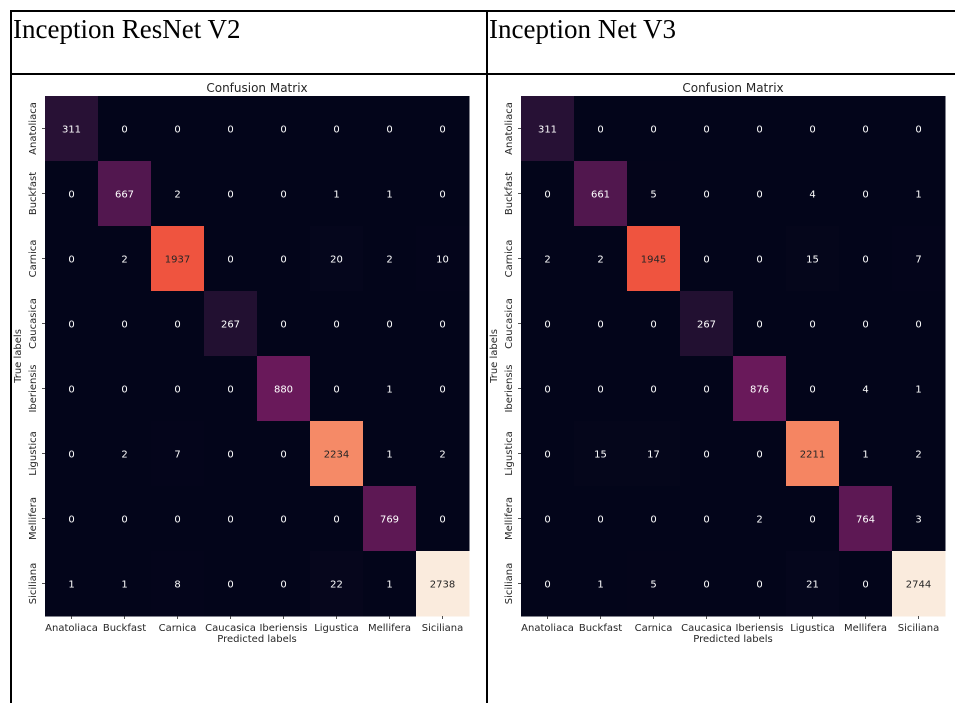 The width and height of the screenshot is (955, 703). I want to click on y-tick-label: Siciliana, so click(33, 584).